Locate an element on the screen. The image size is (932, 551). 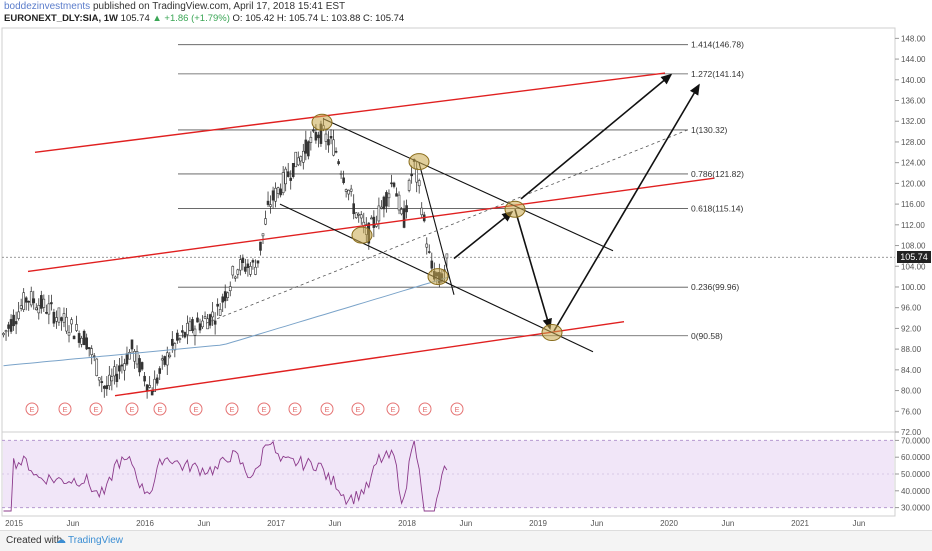
downtrend-upper-line is located at coordinates (468, 185).